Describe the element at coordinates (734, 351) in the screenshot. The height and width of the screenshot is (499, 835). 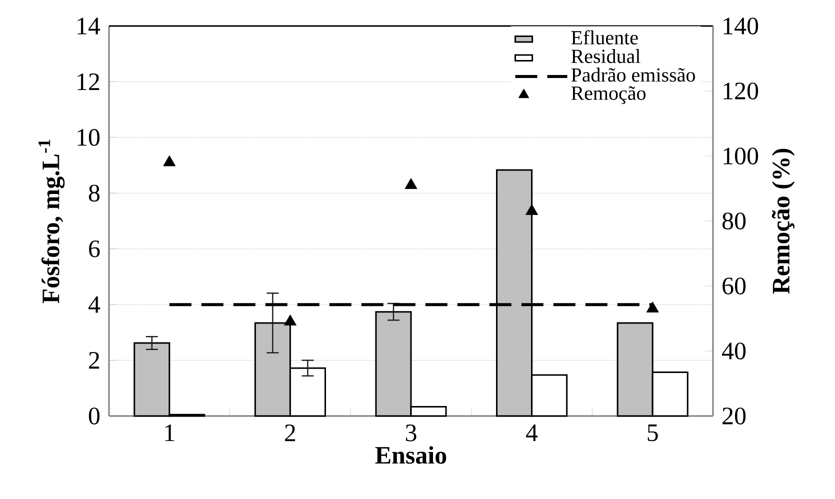
I see `y2-tick-label: 40` at that location.